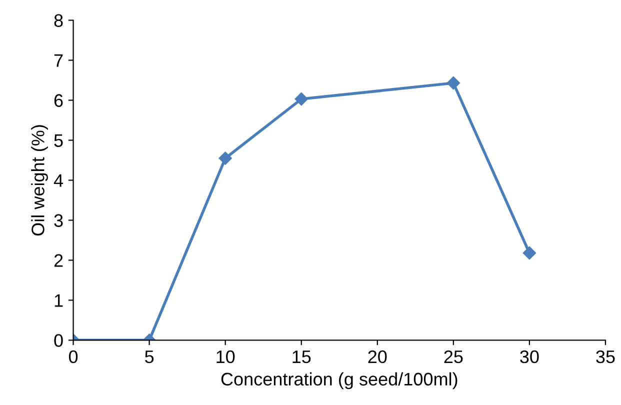 This screenshot has width=621, height=405. Describe the element at coordinates (39, 180) in the screenshot. I see `y-axis-title: Oil weight (%)` at that location.